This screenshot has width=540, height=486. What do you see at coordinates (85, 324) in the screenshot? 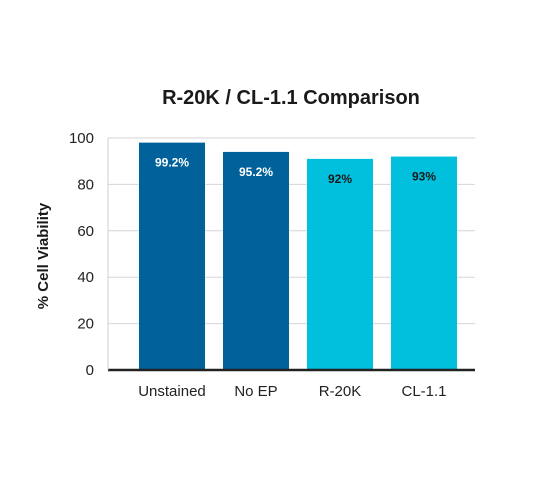
I see `y-tick-label: 20` at bounding box center [85, 324].